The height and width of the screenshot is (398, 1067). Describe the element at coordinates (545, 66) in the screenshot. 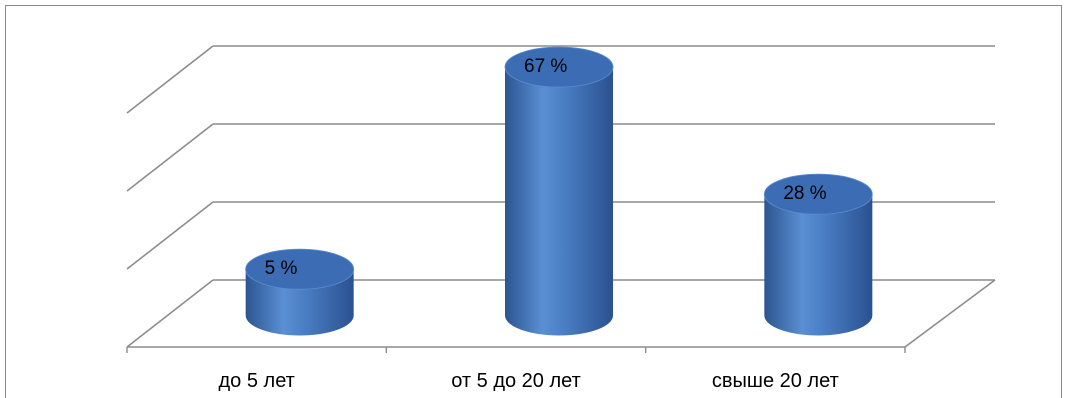

I see `data-label: 67 %` at that location.